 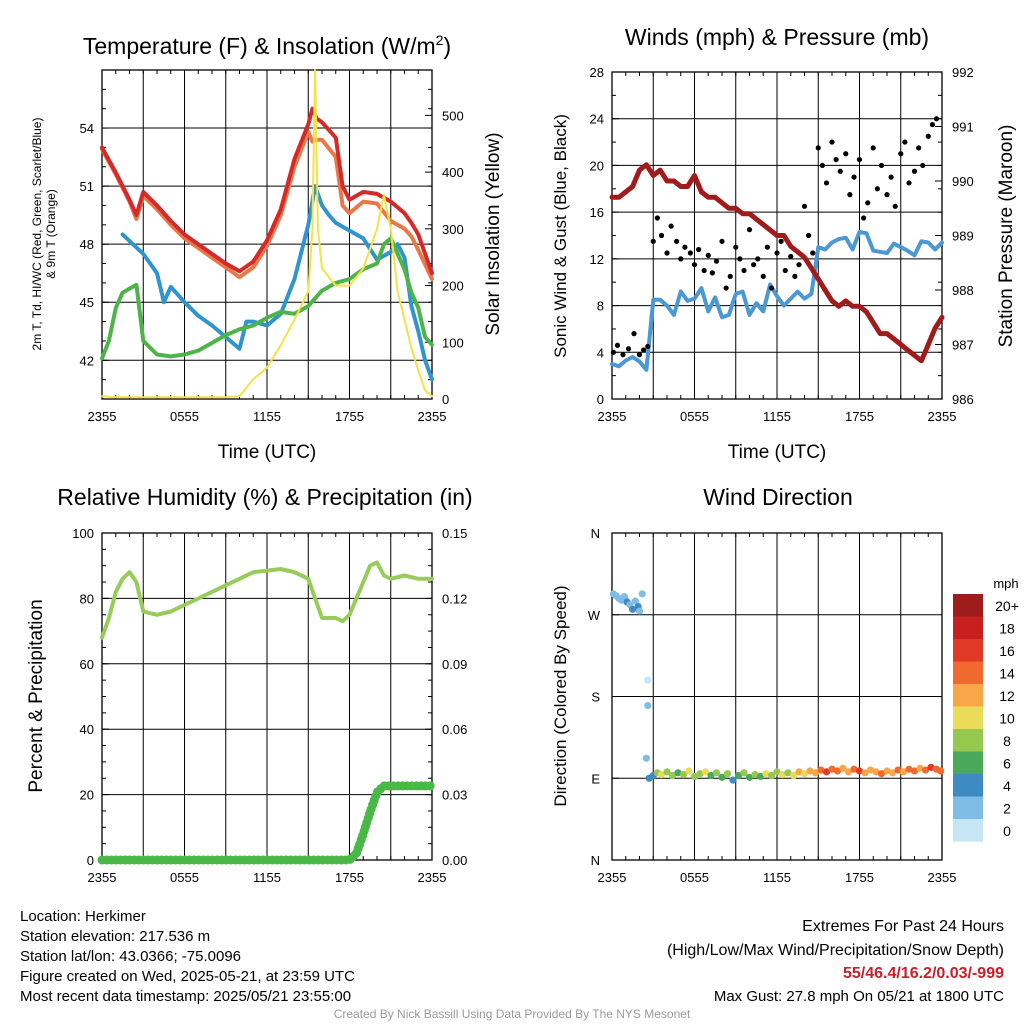 I want to click on legend-label: 8, so click(x=1007, y=741).